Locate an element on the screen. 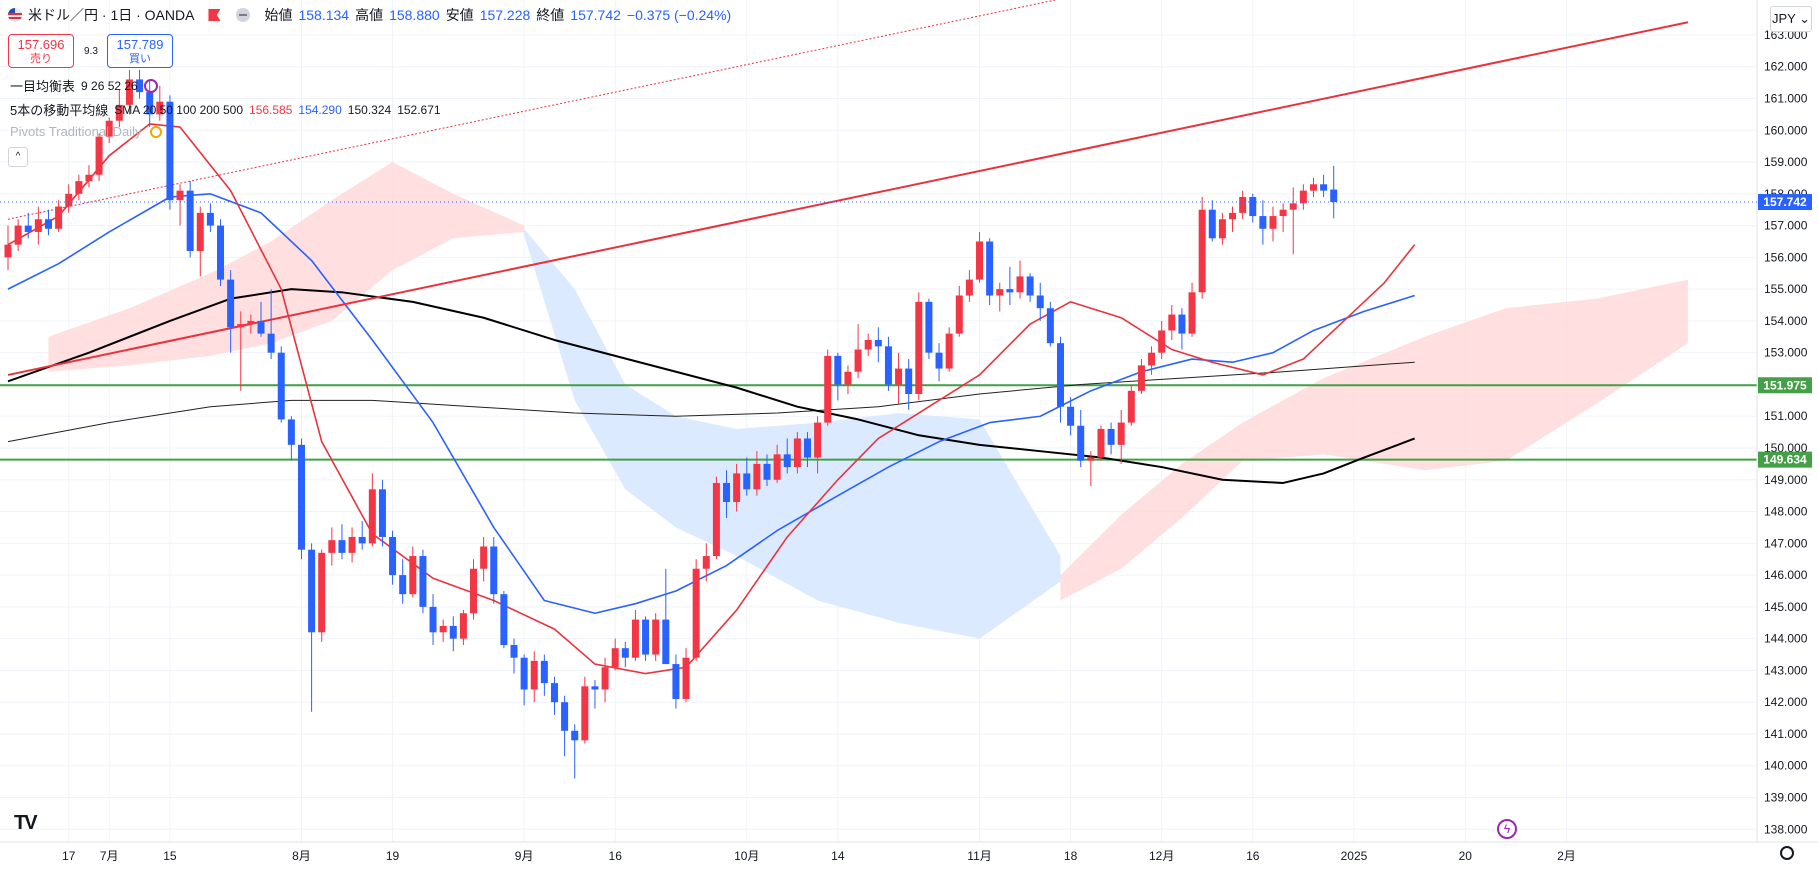 The width and height of the screenshot is (1818, 872). buy-price: 157.789 is located at coordinates (140, 44).